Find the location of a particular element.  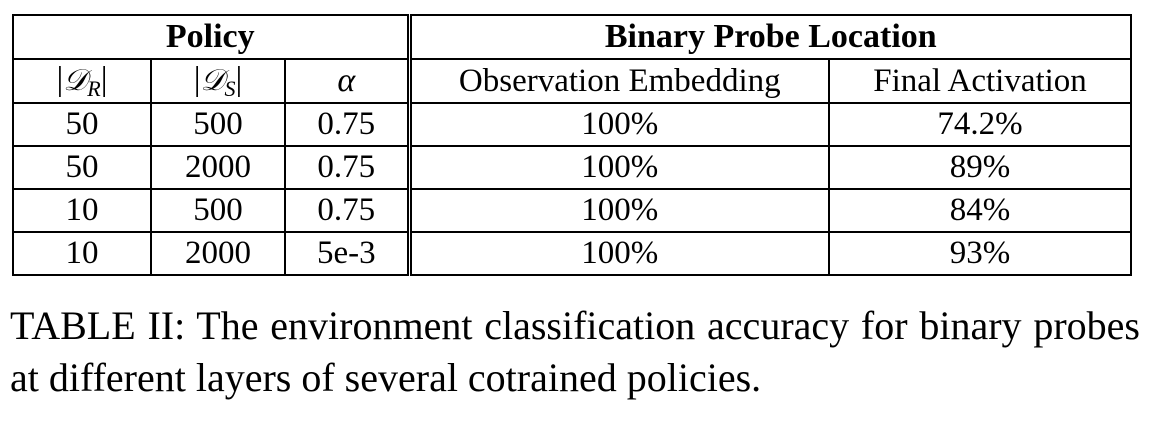

observation-embedding-header: Observation Embedding is located at coordinates (619, 81).